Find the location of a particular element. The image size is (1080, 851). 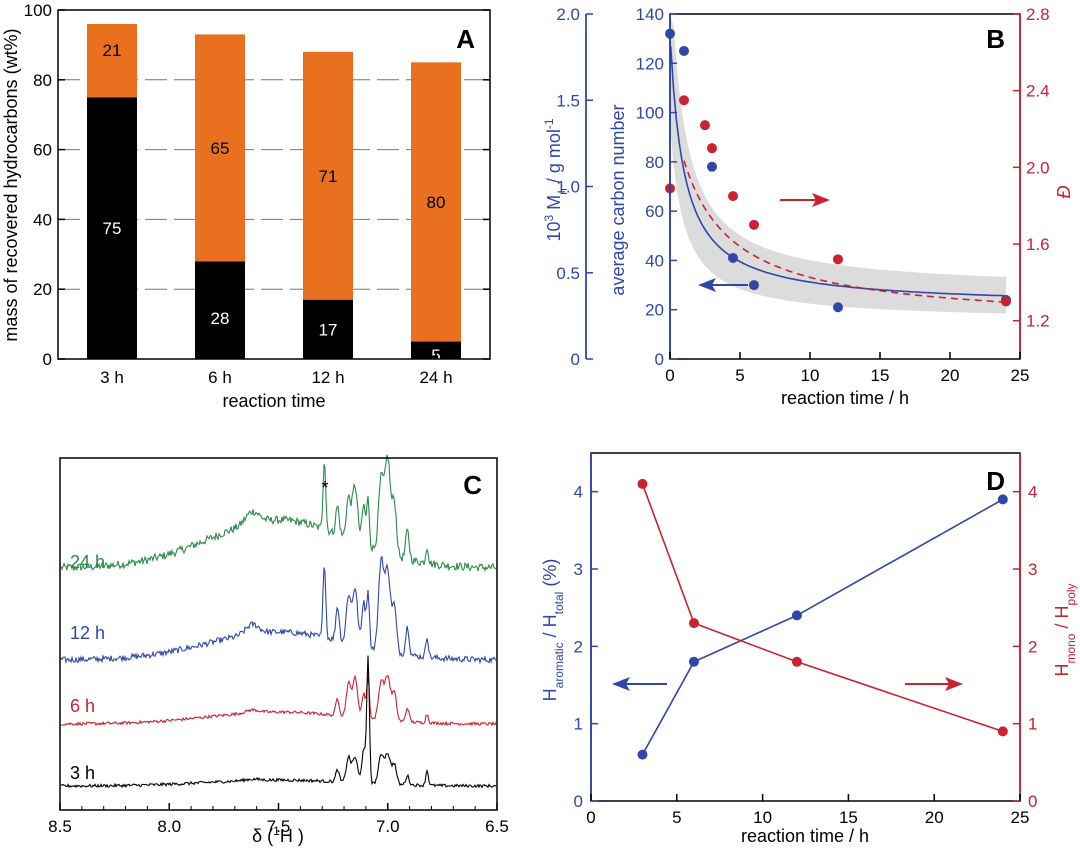

panel-b-ytick-right-label: 2.4 is located at coordinates (1038, 91).